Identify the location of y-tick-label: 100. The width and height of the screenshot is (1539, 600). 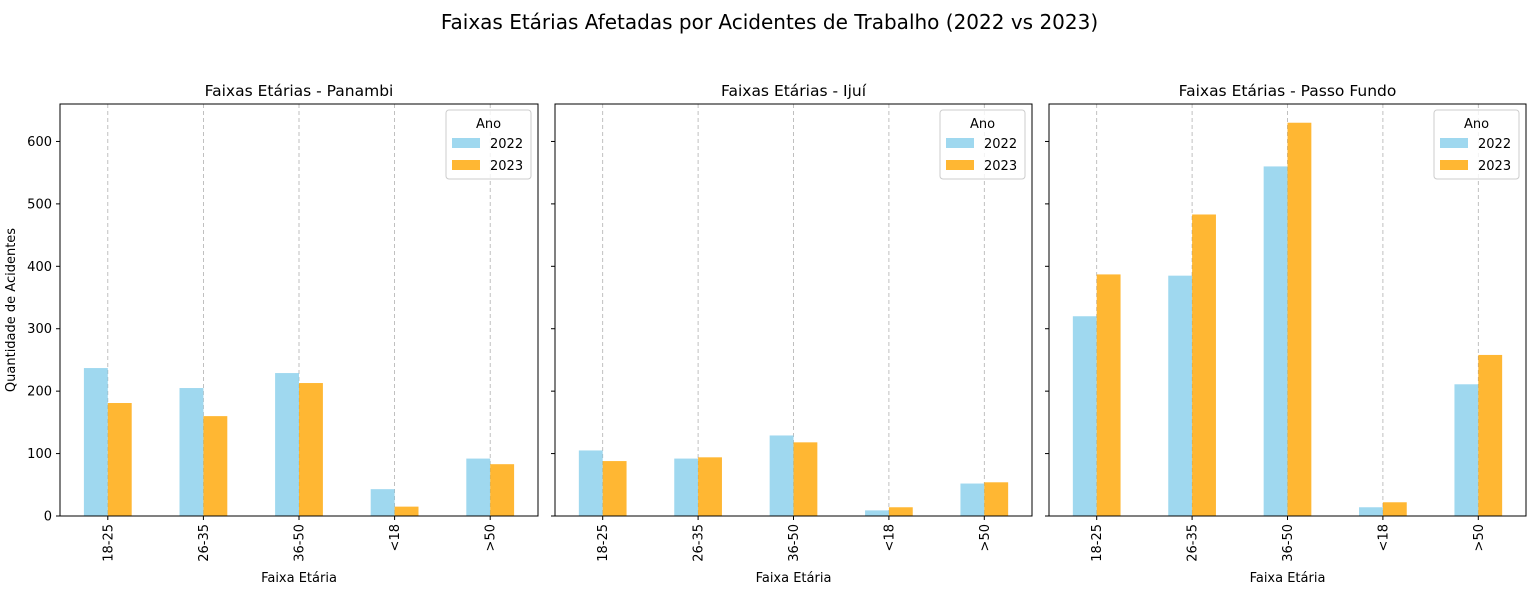
(39, 454).